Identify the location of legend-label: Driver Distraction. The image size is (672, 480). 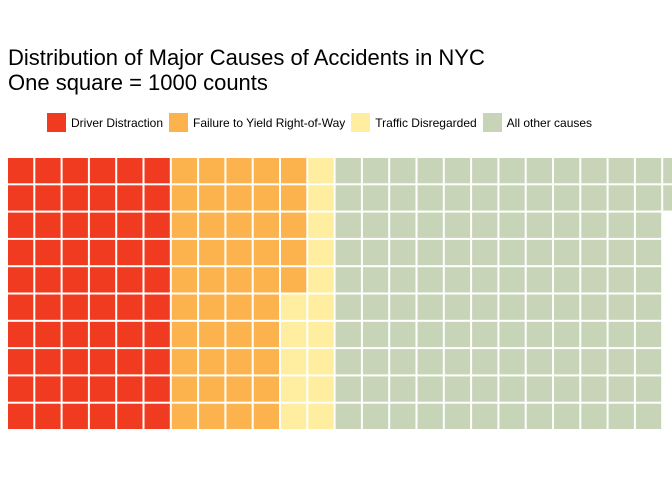
(117, 122).